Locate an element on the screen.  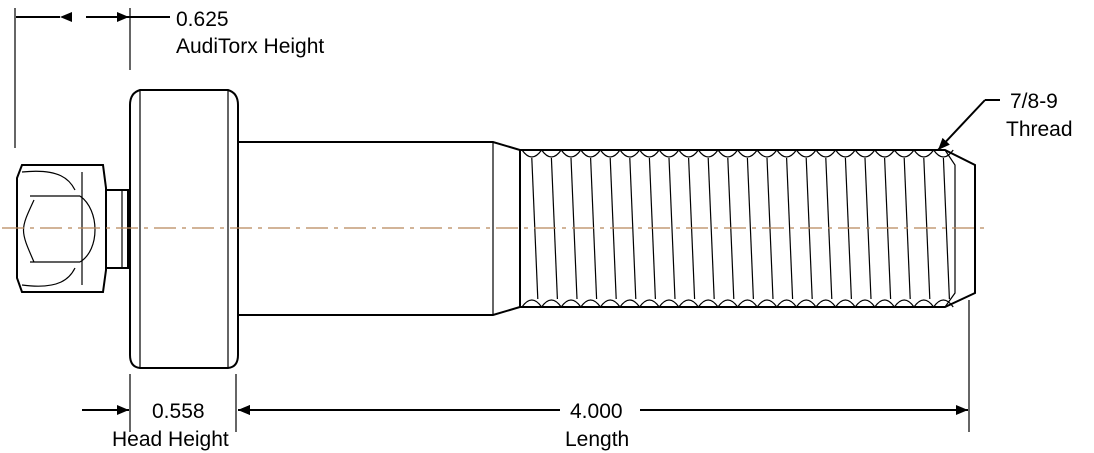
auditorx-height-label: AudiTorx Height is located at coordinates (250, 46).